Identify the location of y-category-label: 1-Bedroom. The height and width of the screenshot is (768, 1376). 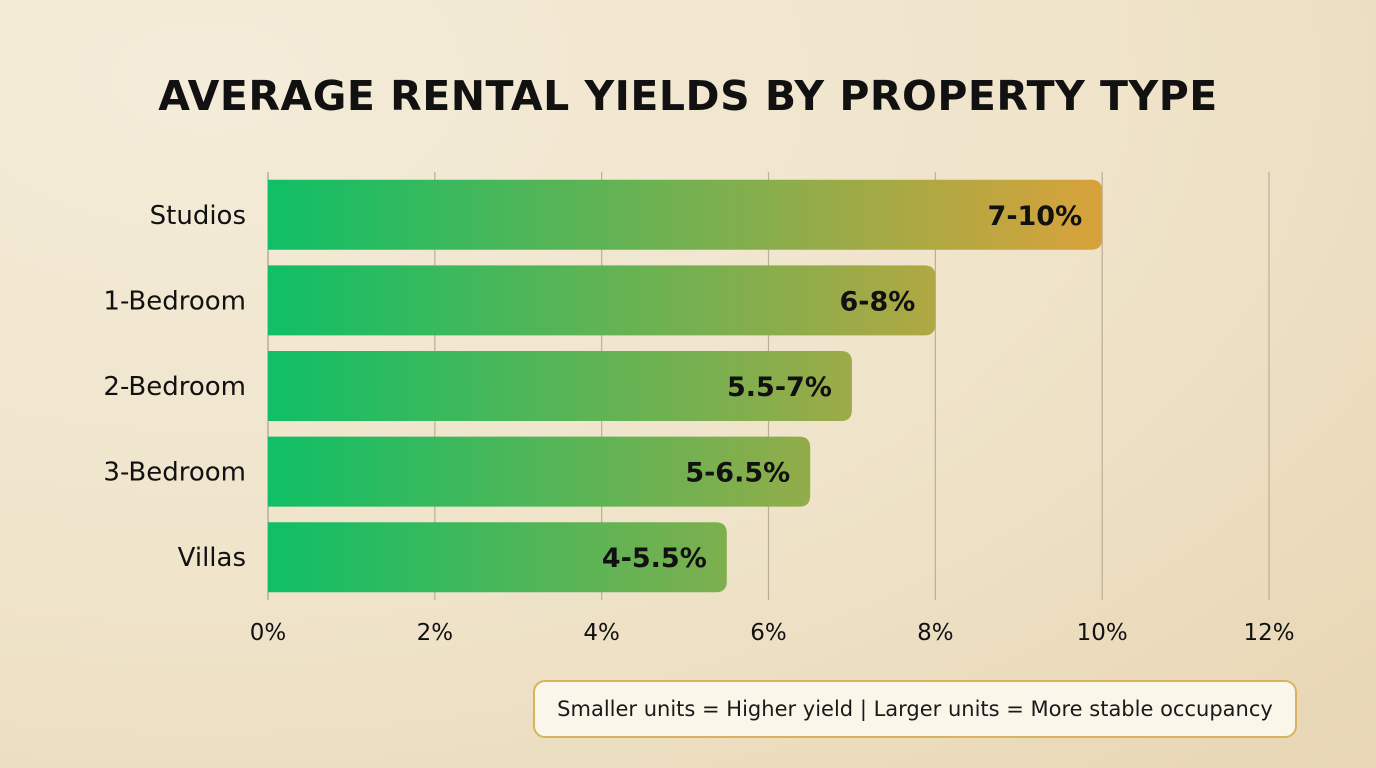
(174, 301).